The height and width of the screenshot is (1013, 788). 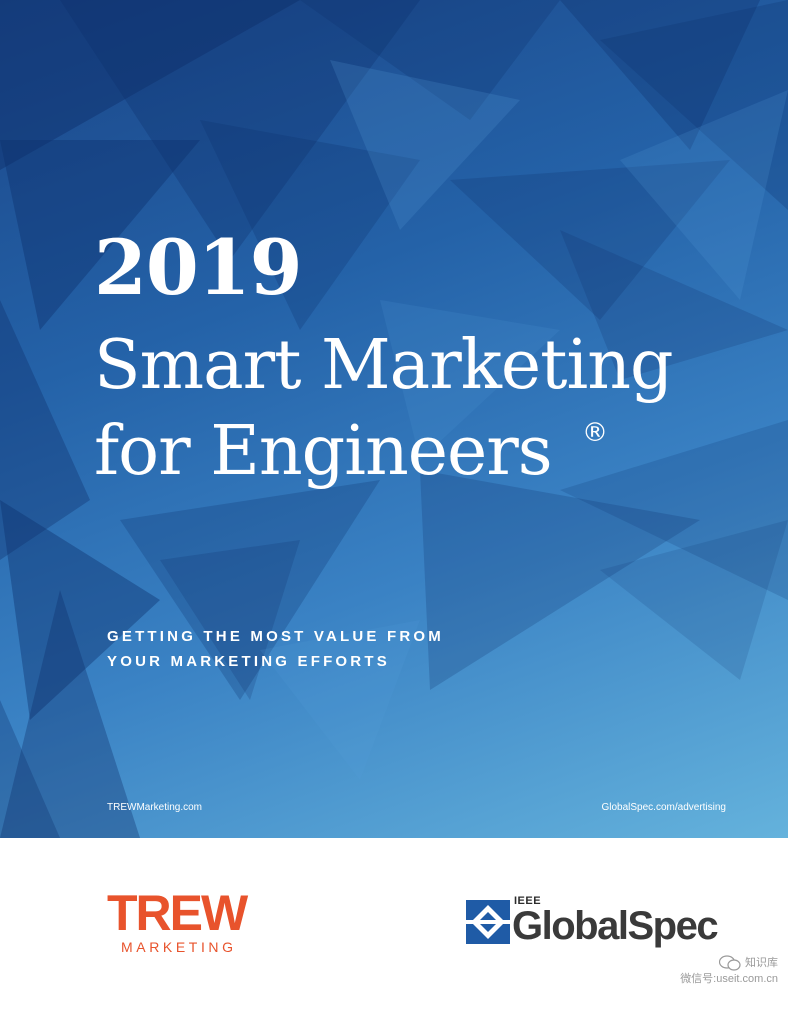 What do you see at coordinates (730, 963) in the screenshot?
I see `wechat-icon` at bounding box center [730, 963].